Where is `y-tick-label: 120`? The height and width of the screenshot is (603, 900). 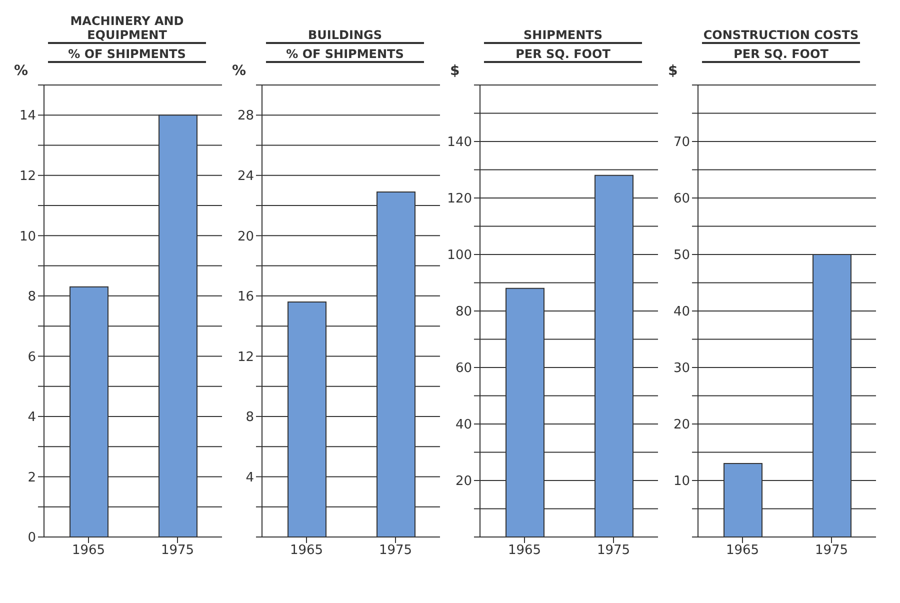
y-tick-label: 120 is located at coordinates (459, 199).